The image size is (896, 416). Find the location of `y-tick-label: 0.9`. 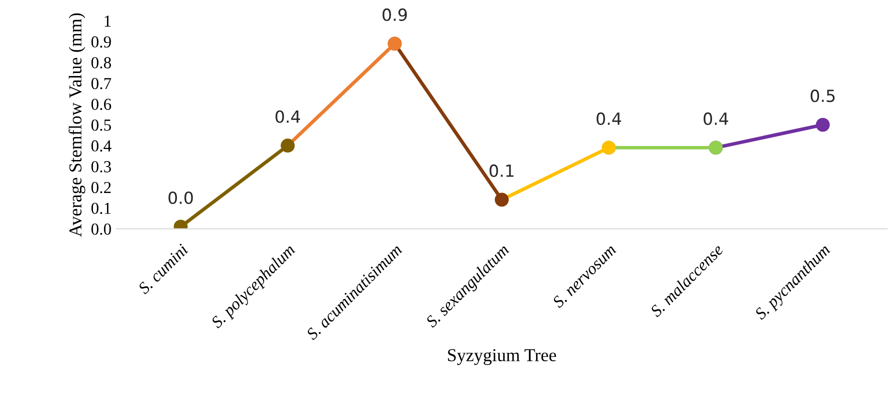

y-tick-label: 0.9 is located at coordinates (101, 42).